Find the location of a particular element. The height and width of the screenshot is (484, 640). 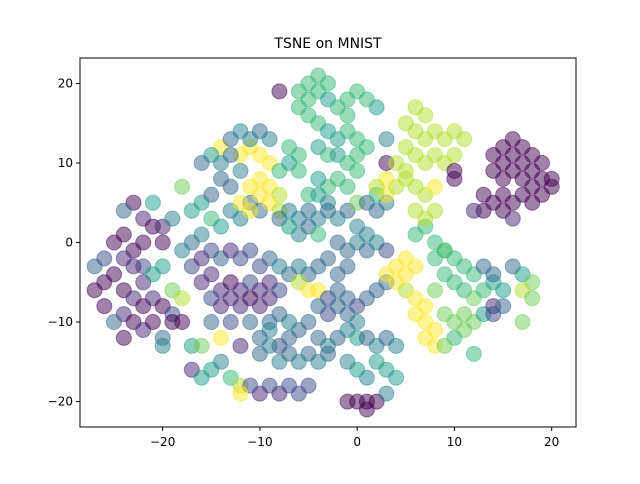

y-tick-label: 10 is located at coordinates (65, 163).